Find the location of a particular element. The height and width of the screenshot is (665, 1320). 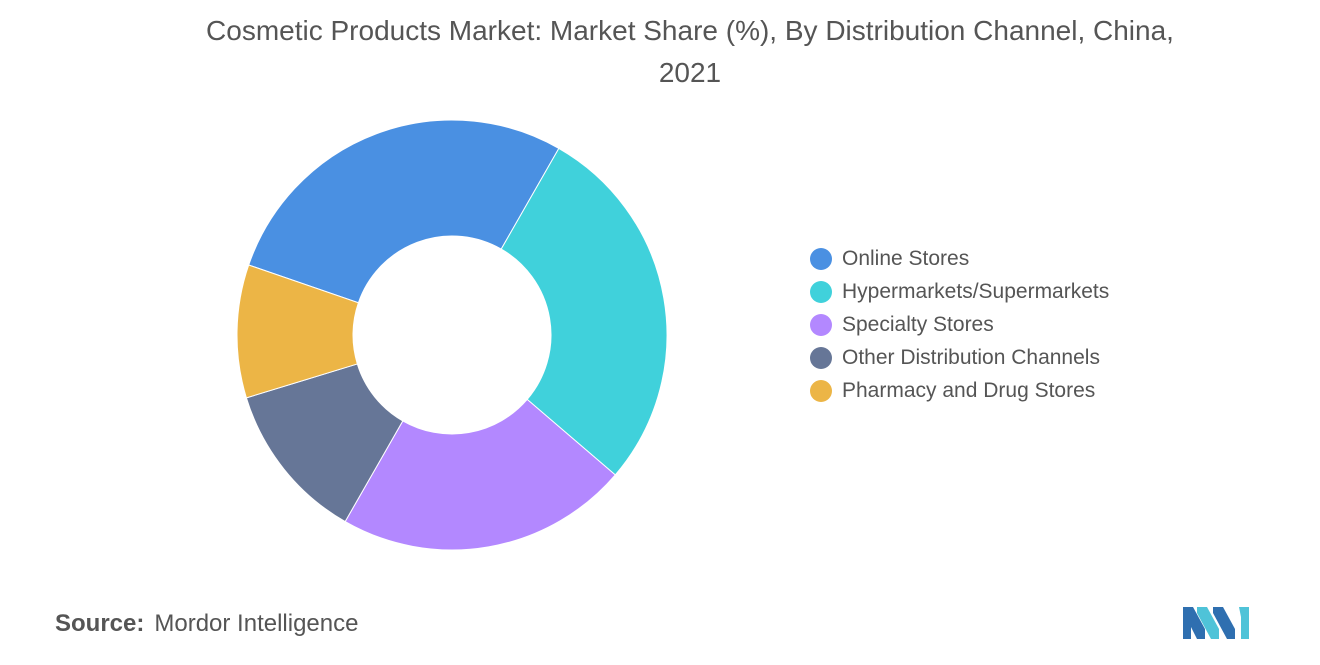

legend-item-online-stores: Online Stores is located at coordinates (959, 258).